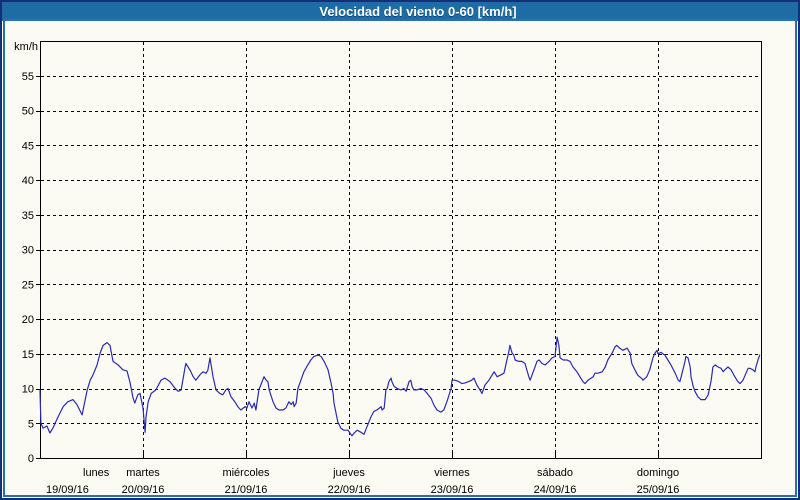  I want to click on x-day-label: martes, so click(143, 473).